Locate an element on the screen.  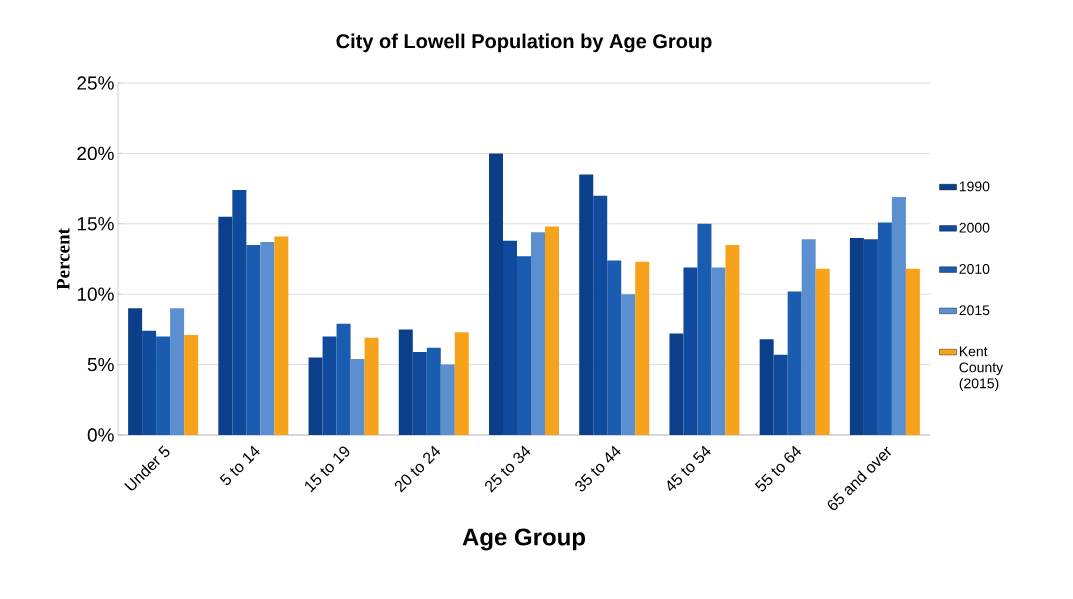
y-tick-label: 20% is located at coordinates (95, 153).